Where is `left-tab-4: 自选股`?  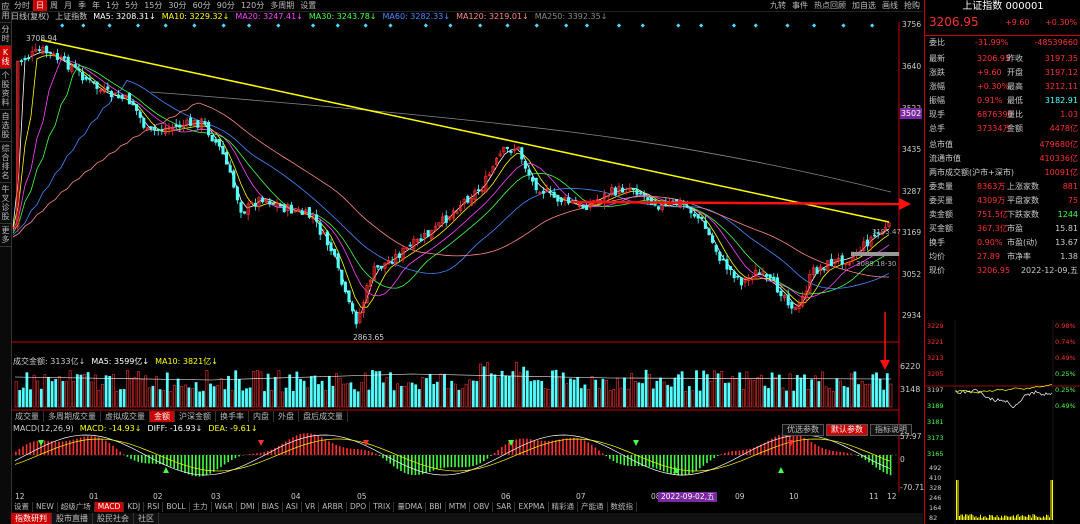
left-tab-4: 自选股 is located at coordinates (5, 126).